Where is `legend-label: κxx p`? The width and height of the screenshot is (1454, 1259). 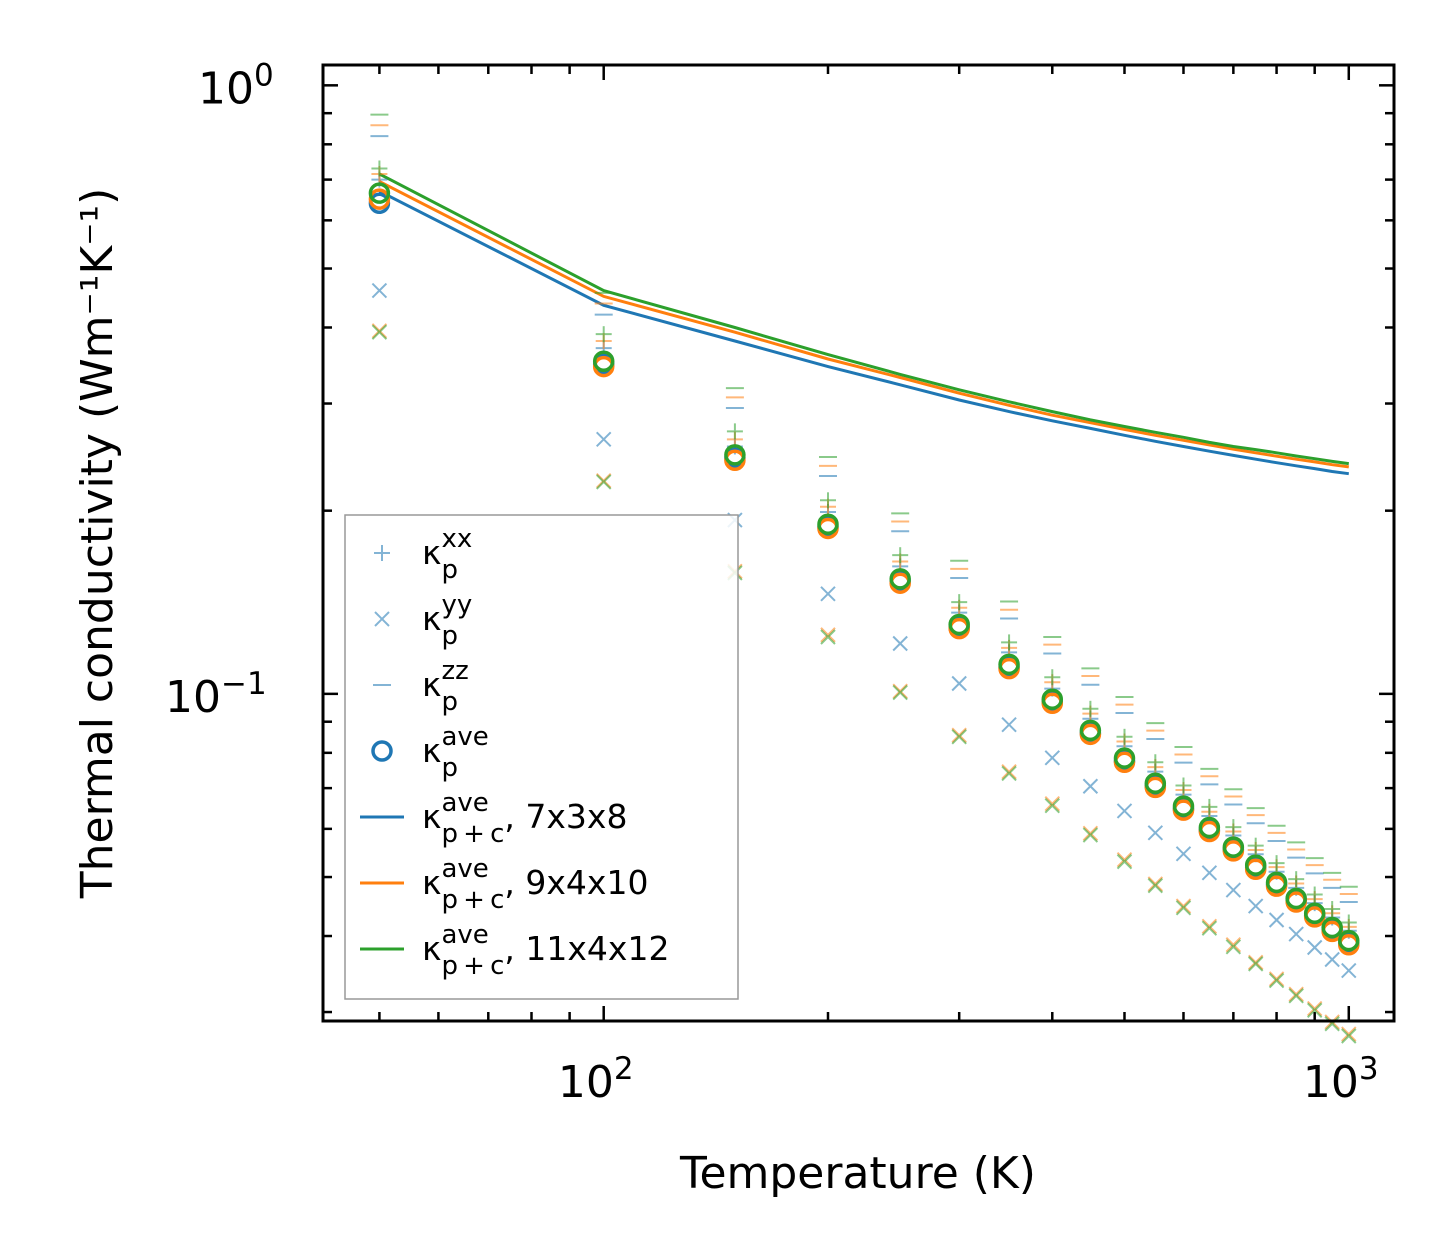 legend-label: κxx p is located at coordinates (447, 554).